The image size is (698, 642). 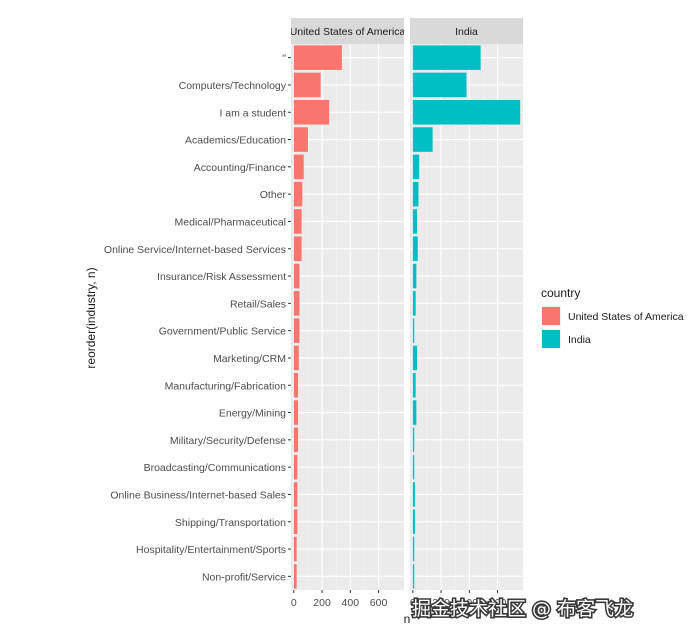 I want to click on y-tick-label: Computers/Technology, so click(x=233, y=86).